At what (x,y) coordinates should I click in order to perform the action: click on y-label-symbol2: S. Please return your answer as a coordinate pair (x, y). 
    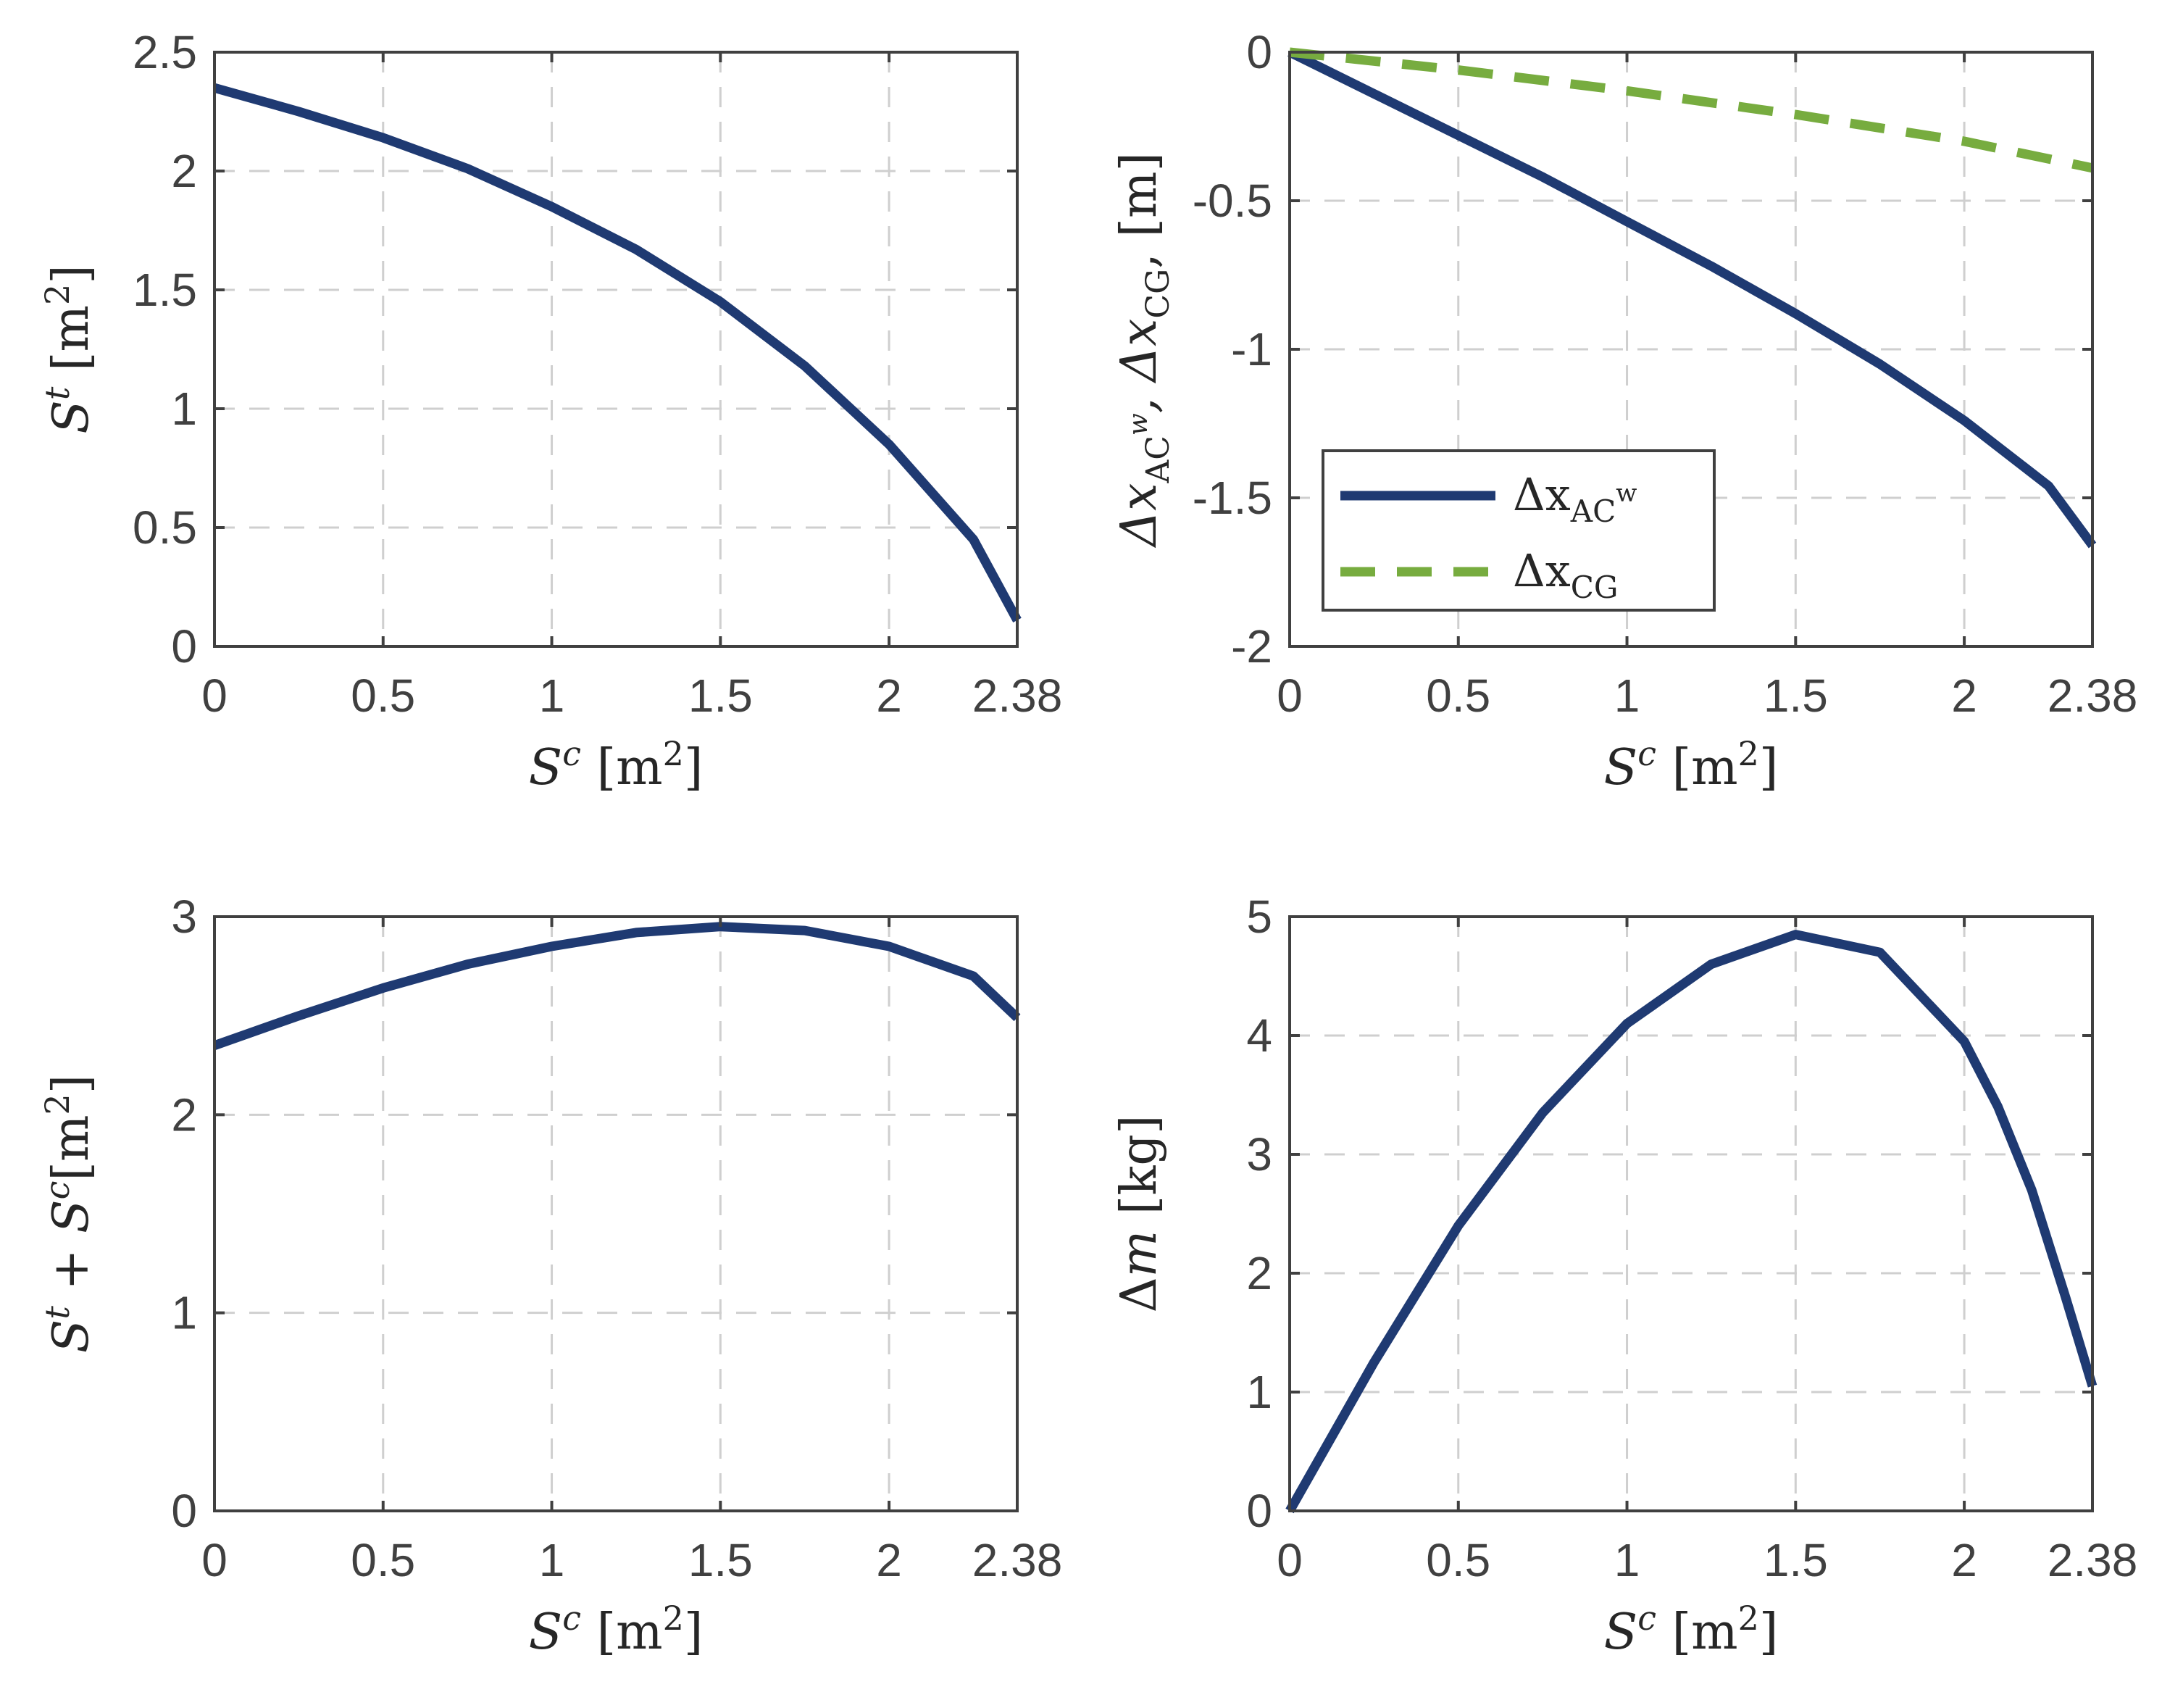
    Looking at the image, I should click on (71, 1216).